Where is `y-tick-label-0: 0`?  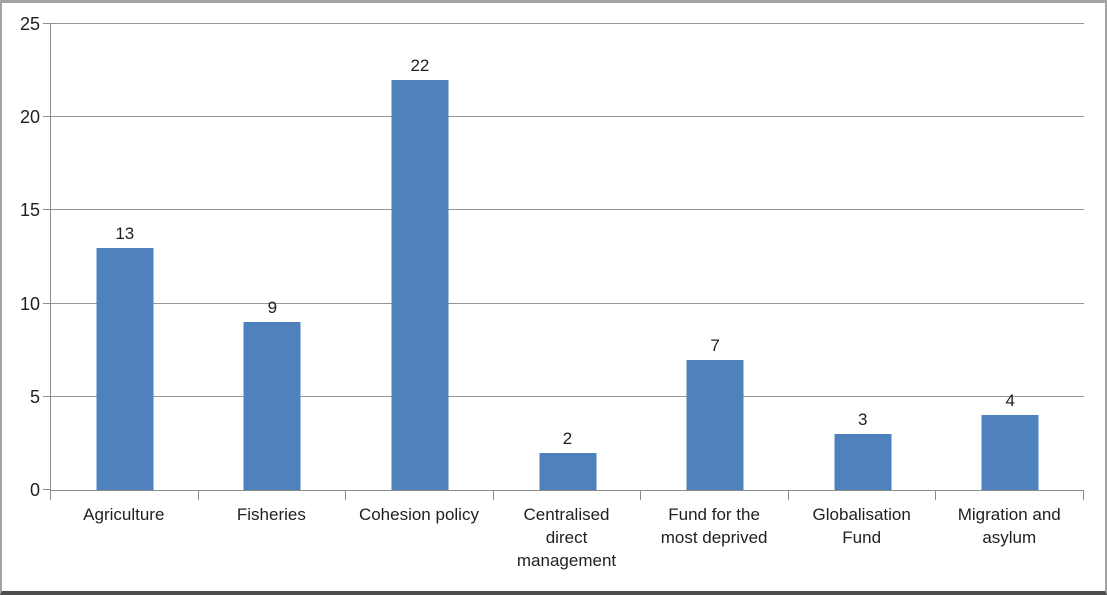
y-tick-label-0: 0 is located at coordinates (34, 490).